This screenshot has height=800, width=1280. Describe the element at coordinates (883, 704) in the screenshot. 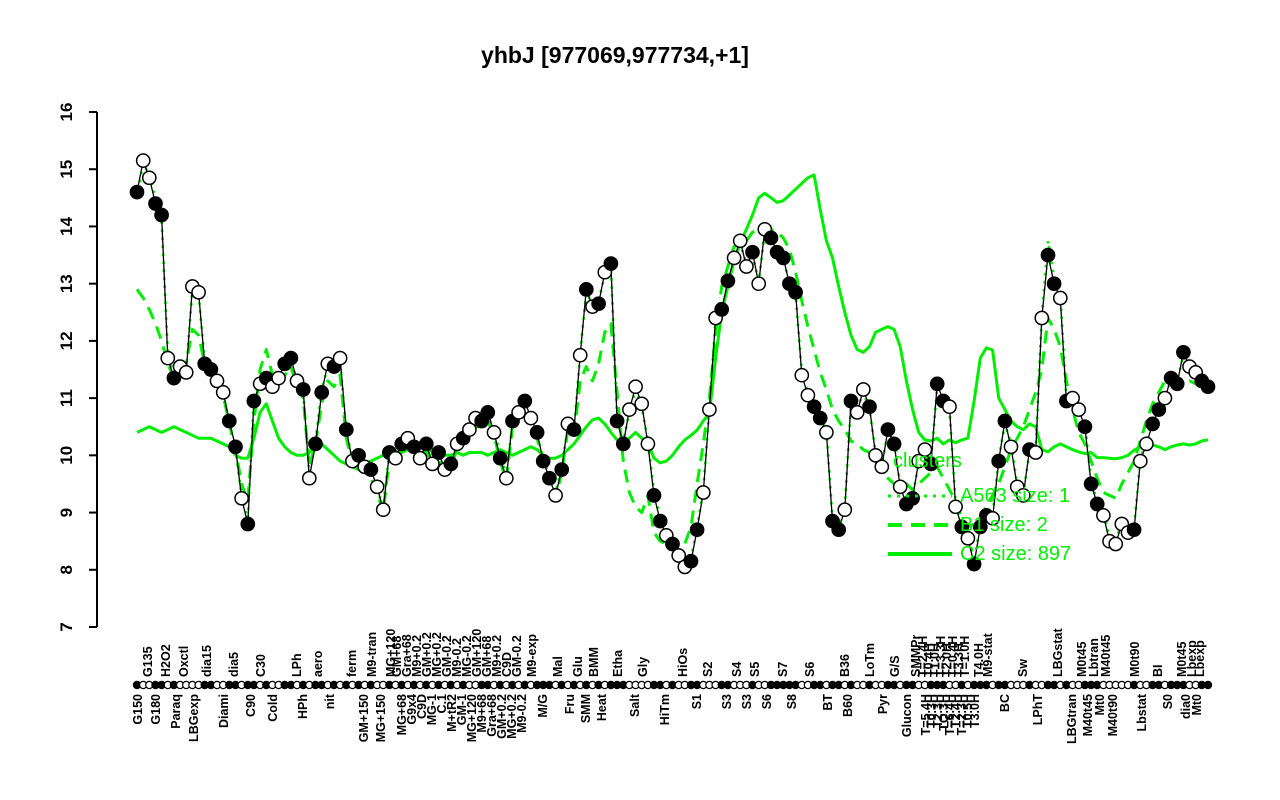

I see `condition-label: Pyr` at that location.